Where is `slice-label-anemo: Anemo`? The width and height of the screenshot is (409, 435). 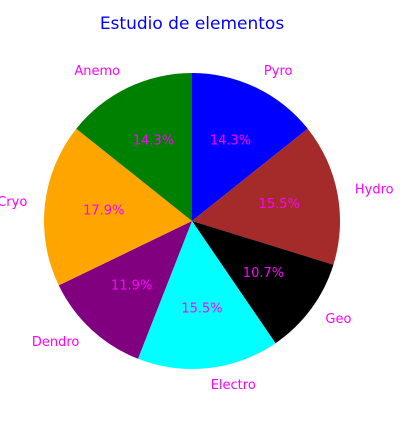
slice-label-anemo: Anemo is located at coordinates (97, 71).